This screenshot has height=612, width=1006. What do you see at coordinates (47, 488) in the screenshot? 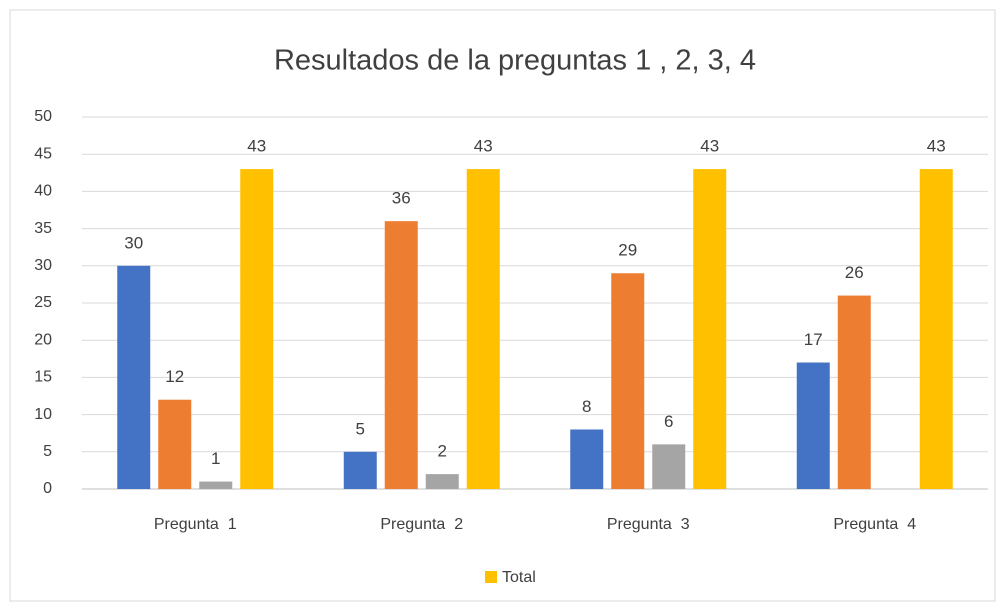
I see `y-tick-label: 0` at bounding box center [47, 488].